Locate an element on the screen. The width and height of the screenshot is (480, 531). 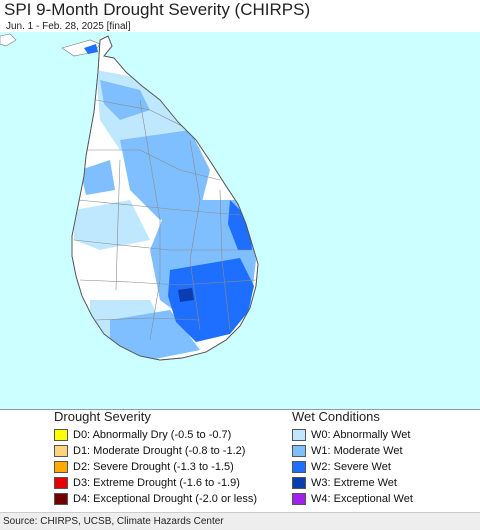
legend-item-d2: D2: Severe Drought (-1.3 to -1.5) is located at coordinates (155, 467).